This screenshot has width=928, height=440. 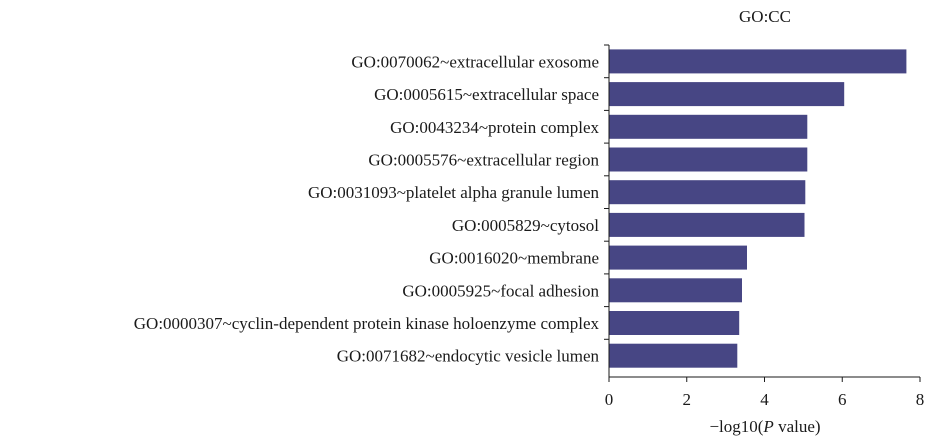 I want to click on category-label: GO:0005576~extracellular region, so click(x=483, y=160).